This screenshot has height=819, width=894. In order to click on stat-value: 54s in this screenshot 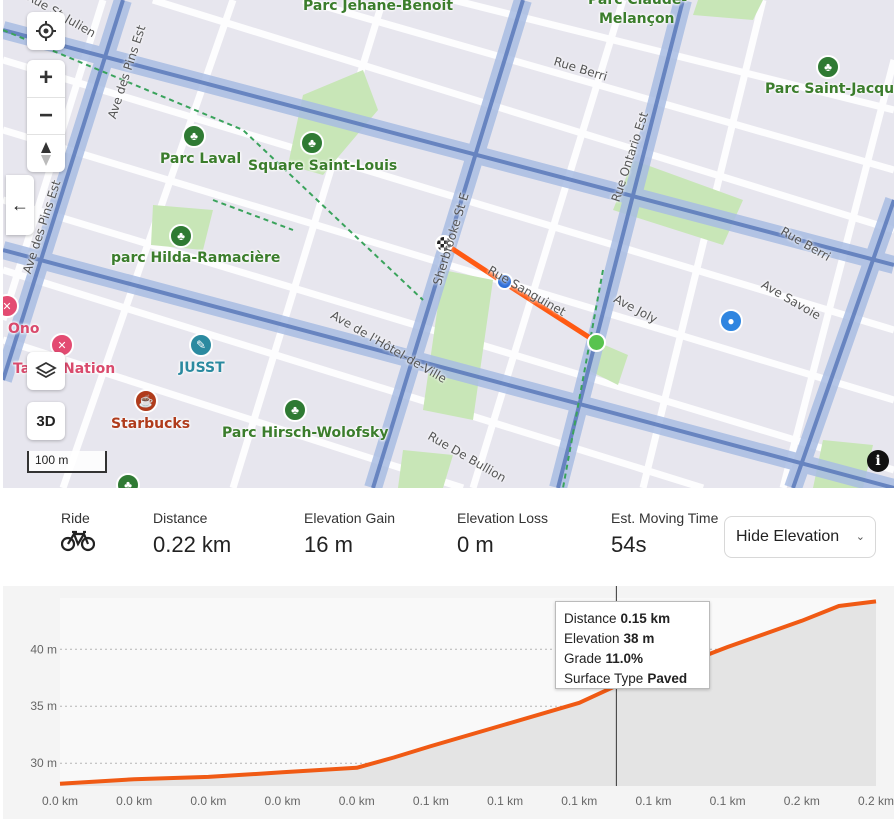, I will do `click(629, 544)`.